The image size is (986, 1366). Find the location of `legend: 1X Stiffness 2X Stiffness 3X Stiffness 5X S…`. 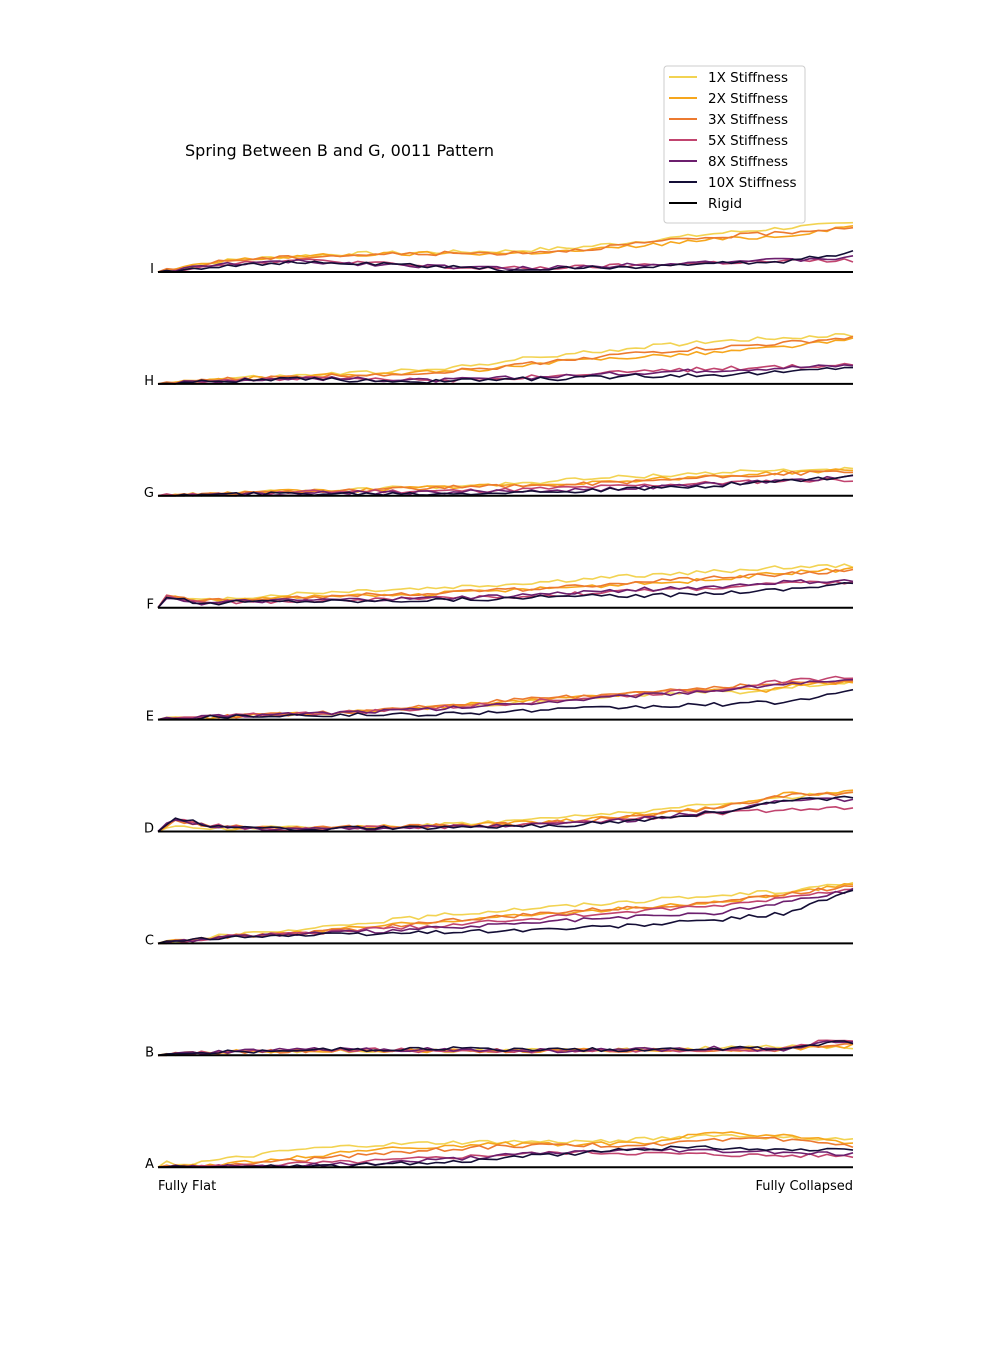

legend: 1X Stiffness 2X Stiffness 3X Stiffness 5X S… is located at coordinates (734, 144).